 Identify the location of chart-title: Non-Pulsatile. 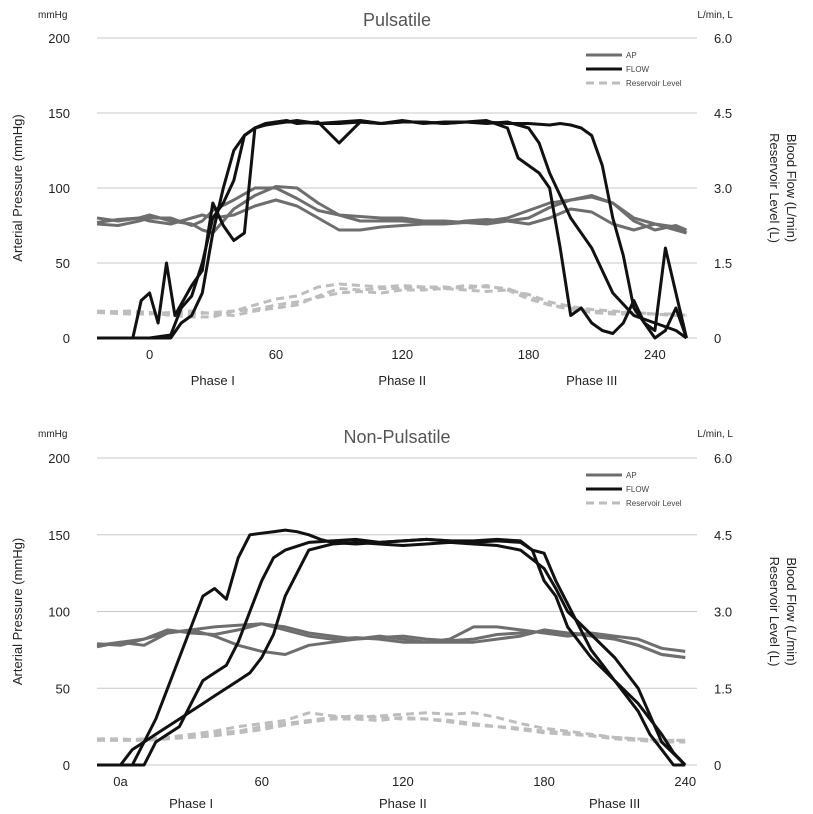
(396, 437).